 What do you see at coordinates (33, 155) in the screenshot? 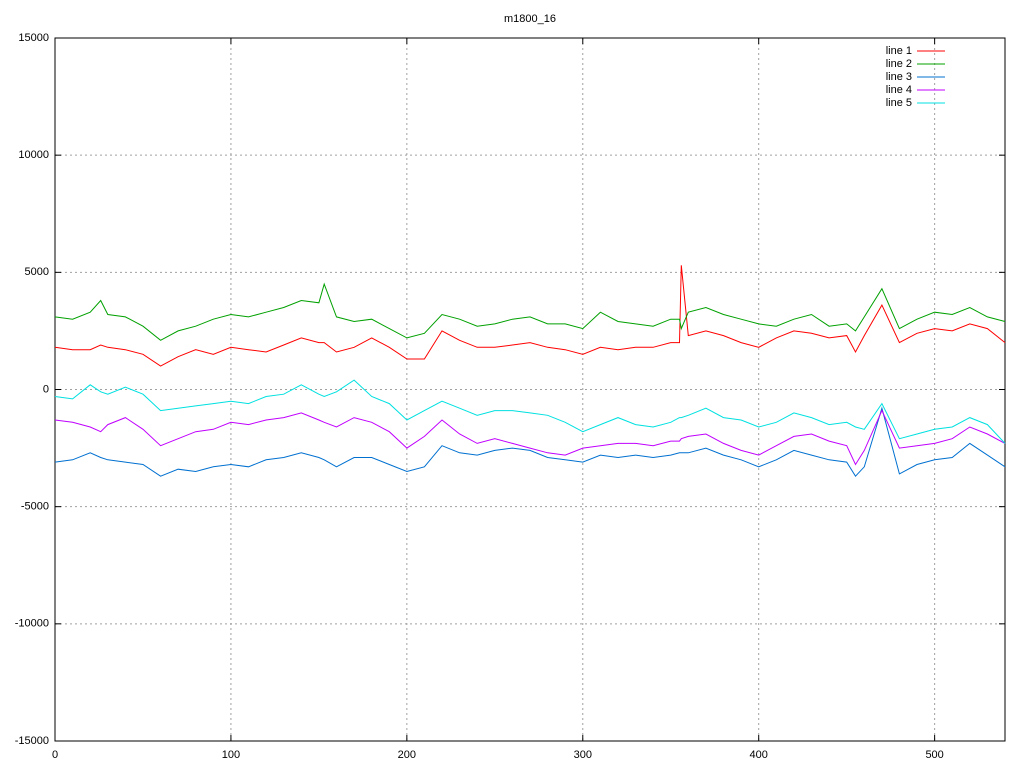
I see `y-tick-label: 10000` at bounding box center [33, 155].